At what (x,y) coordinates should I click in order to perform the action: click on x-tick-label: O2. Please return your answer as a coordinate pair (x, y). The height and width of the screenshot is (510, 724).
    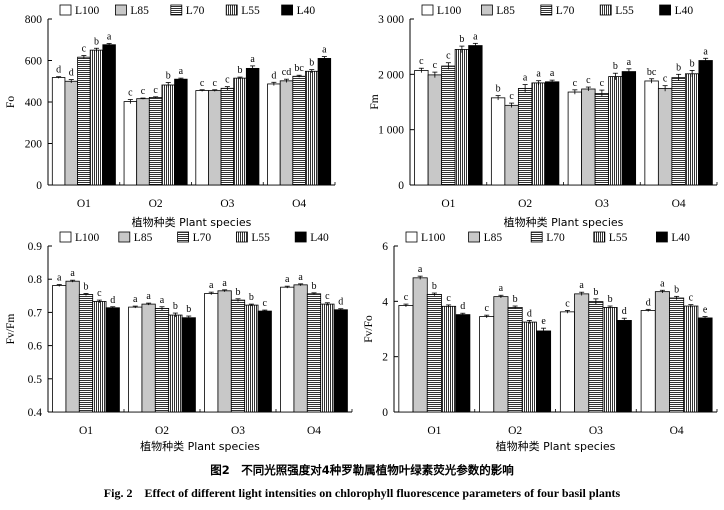
    Looking at the image, I should click on (515, 431).